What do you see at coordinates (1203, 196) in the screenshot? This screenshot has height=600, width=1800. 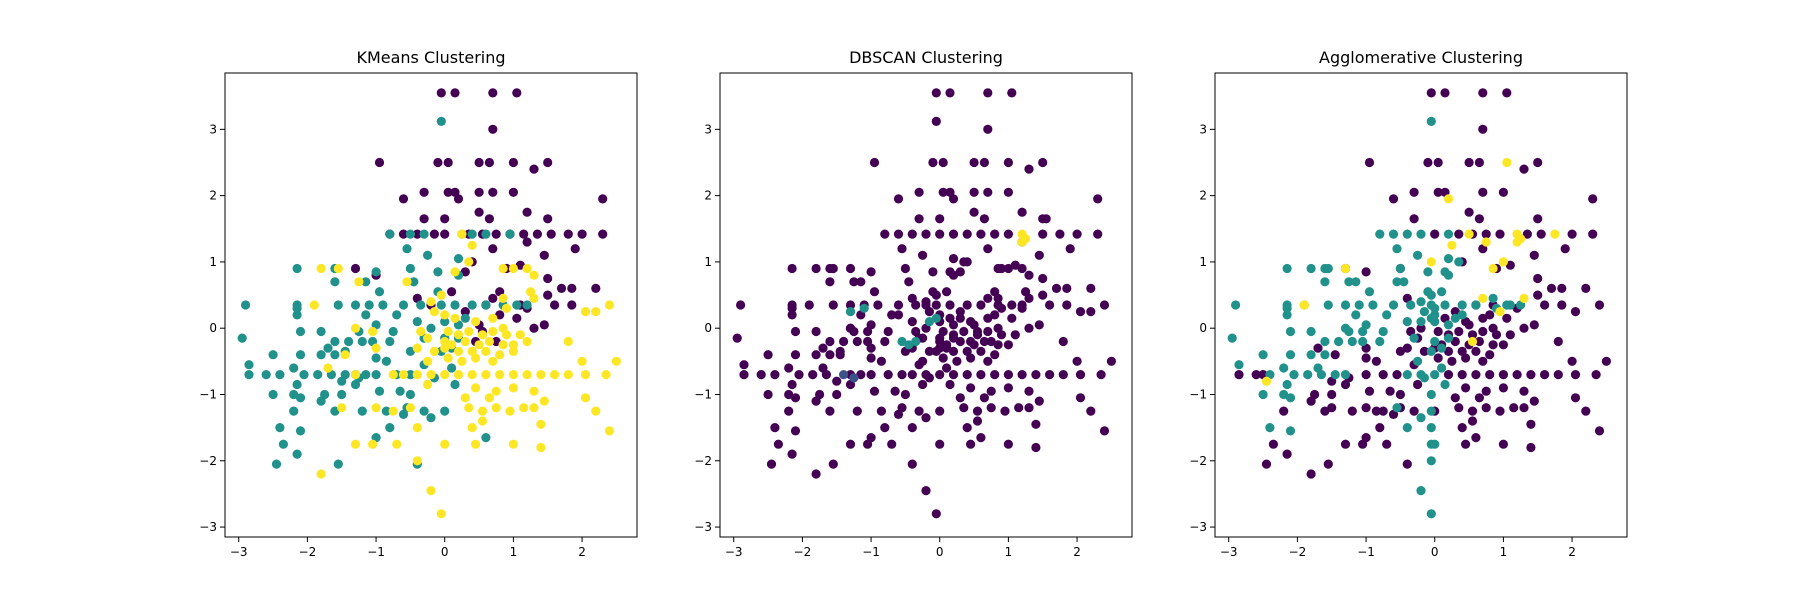 I see `y-tick-label-5: 2` at bounding box center [1203, 196].